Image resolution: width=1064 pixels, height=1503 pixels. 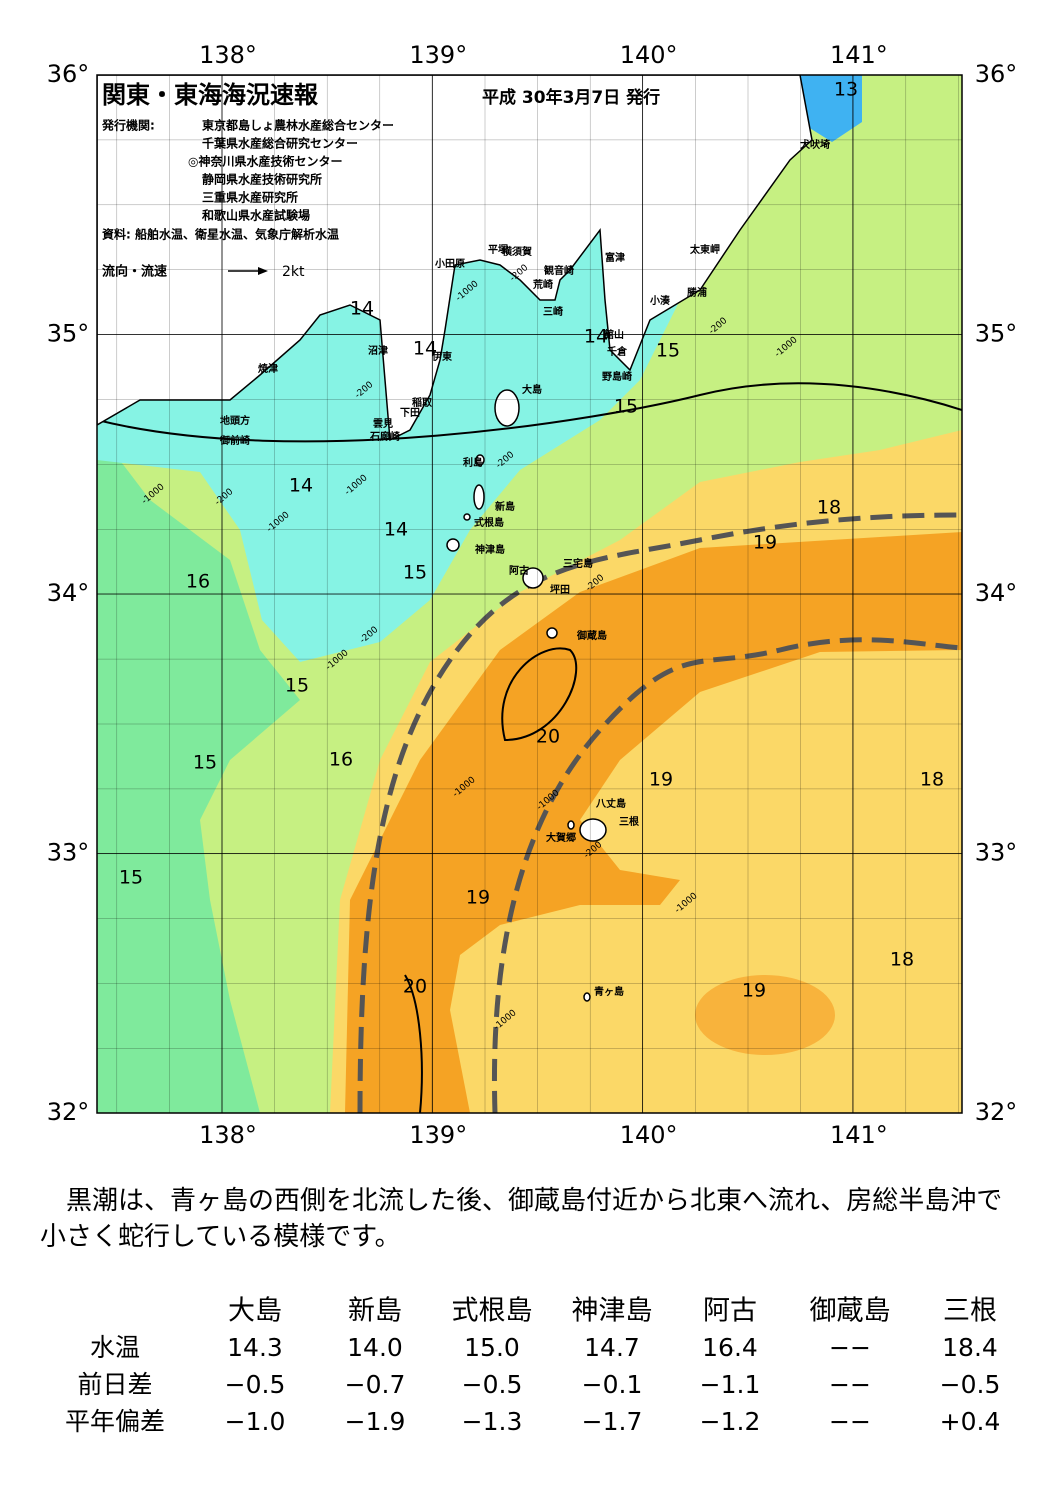 What do you see at coordinates (375, 1347) in the screenshot?
I see `table-cell: 14.0` at bounding box center [375, 1347].